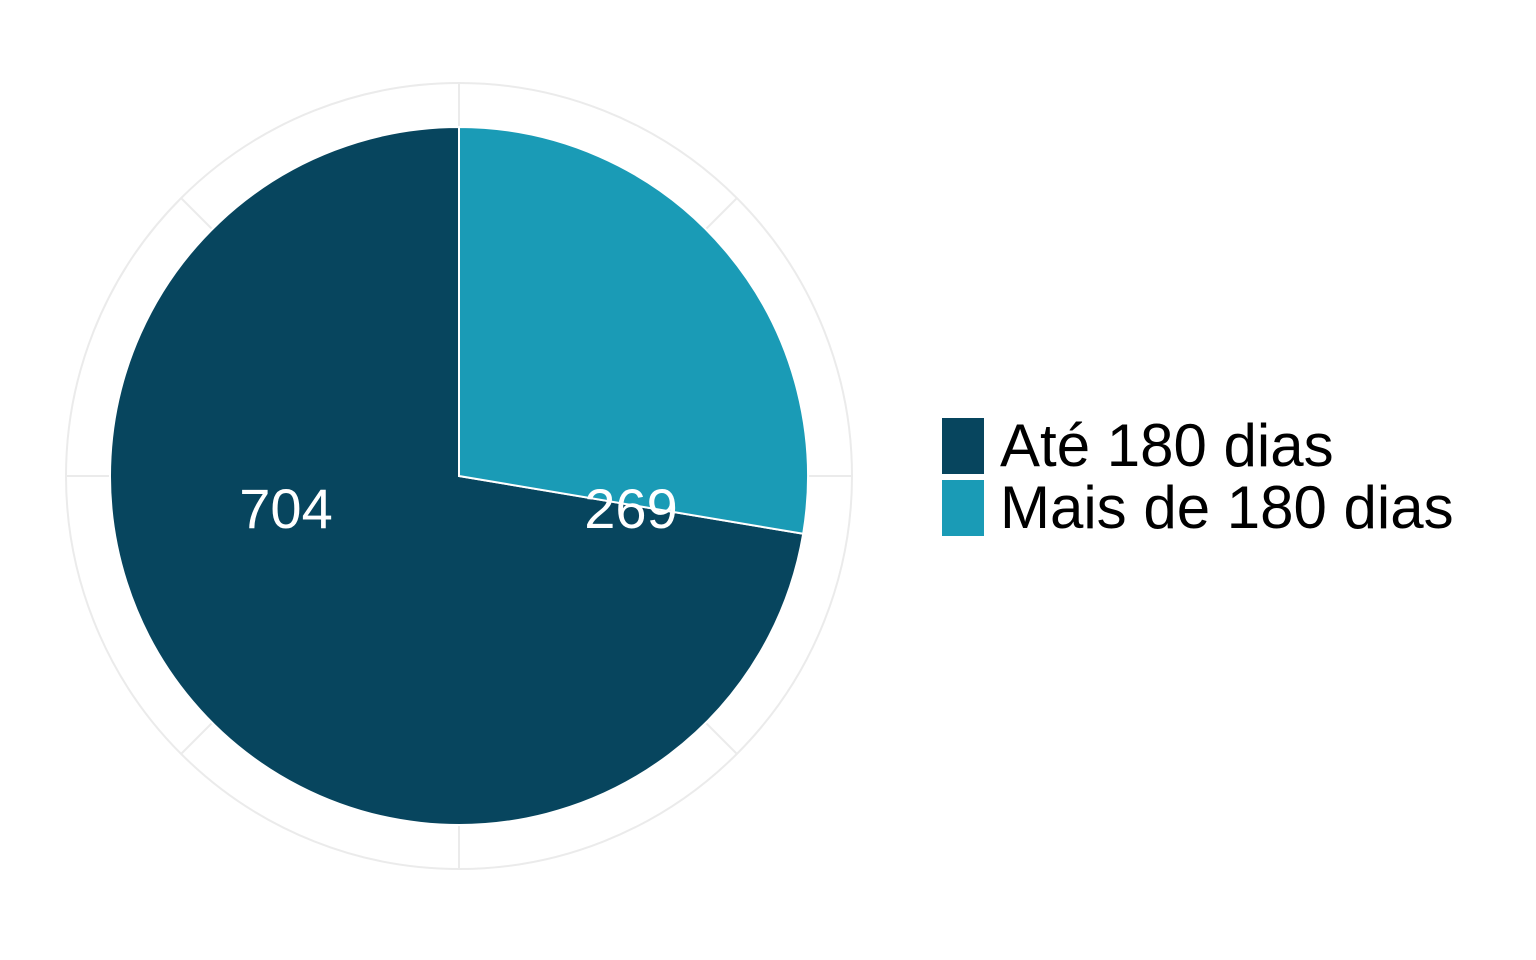 Image resolution: width=1536 pixels, height=960 pixels. I want to click on legend-item-ate-180-dias: Até 180 dias, so click(1198, 446).